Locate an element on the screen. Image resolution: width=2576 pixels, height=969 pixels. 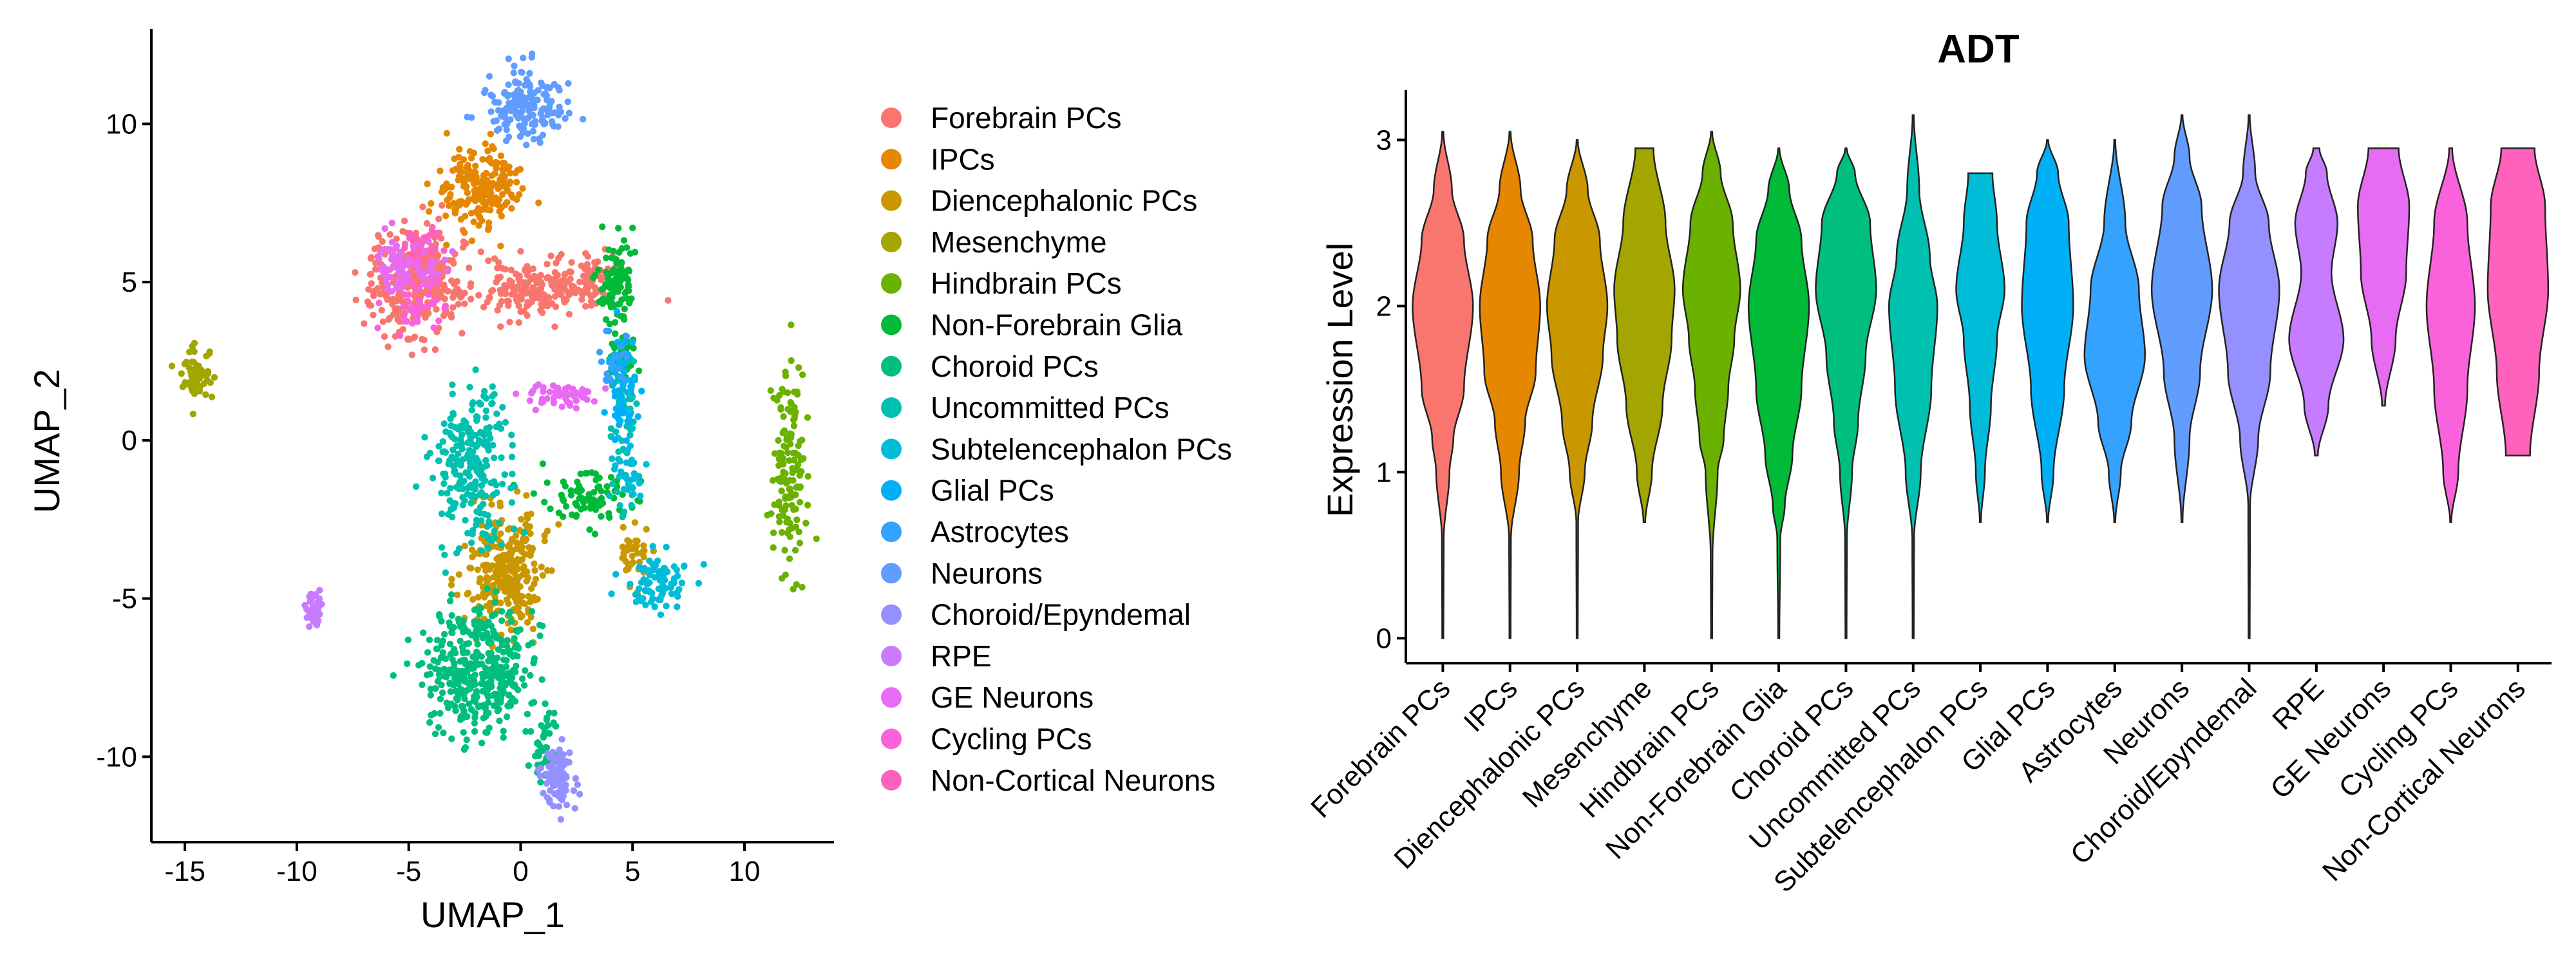
legend-label: Diencephalonic PCs is located at coordinates (1064, 201).